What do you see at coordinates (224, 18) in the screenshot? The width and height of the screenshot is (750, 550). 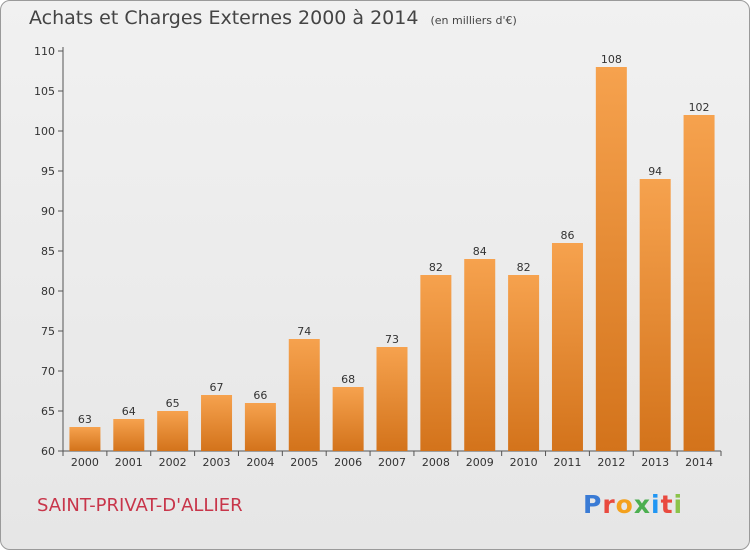 I see `chart-title-text: Achats et Charges Externes 2000 à 2014` at bounding box center [224, 18].